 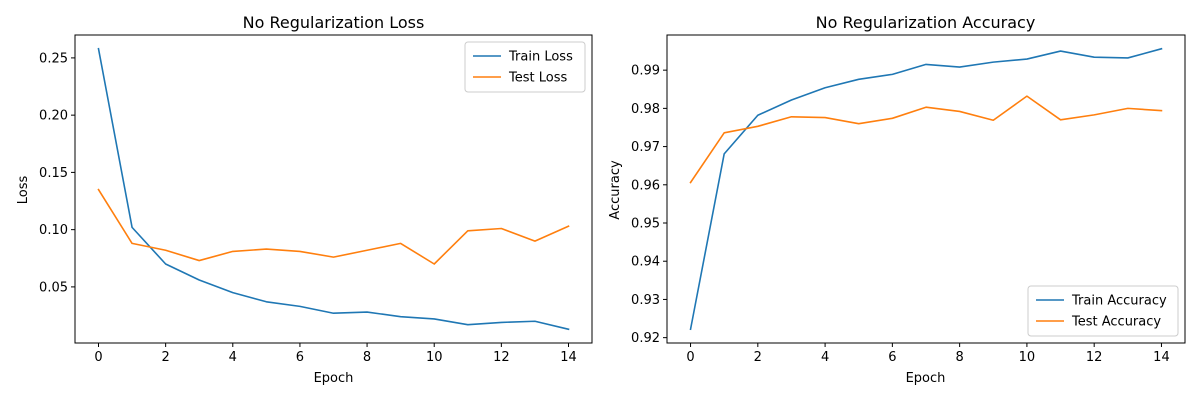 I want to click on loss-chart-legend-box, so click(x=525, y=67).